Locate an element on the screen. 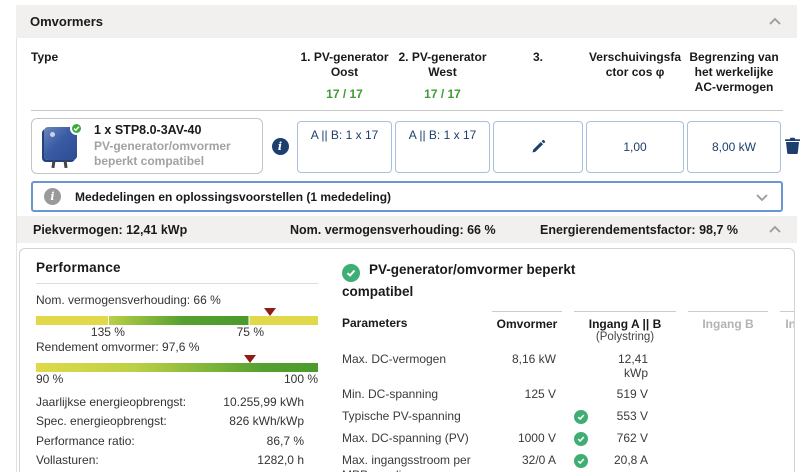 The height and width of the screenshot is (472, 800). gauge1-marker is located at coordinates (270, 312).